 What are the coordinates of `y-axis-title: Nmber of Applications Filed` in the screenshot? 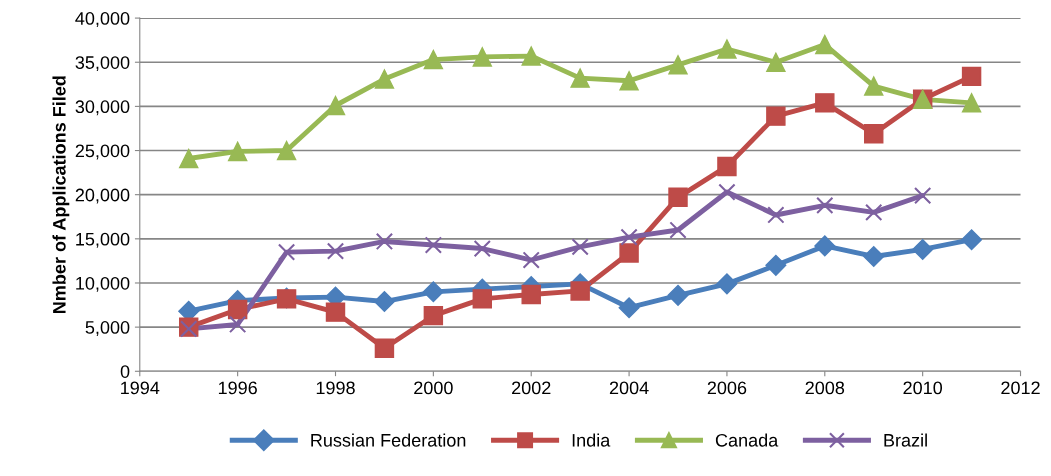 It's located at (61, 195).